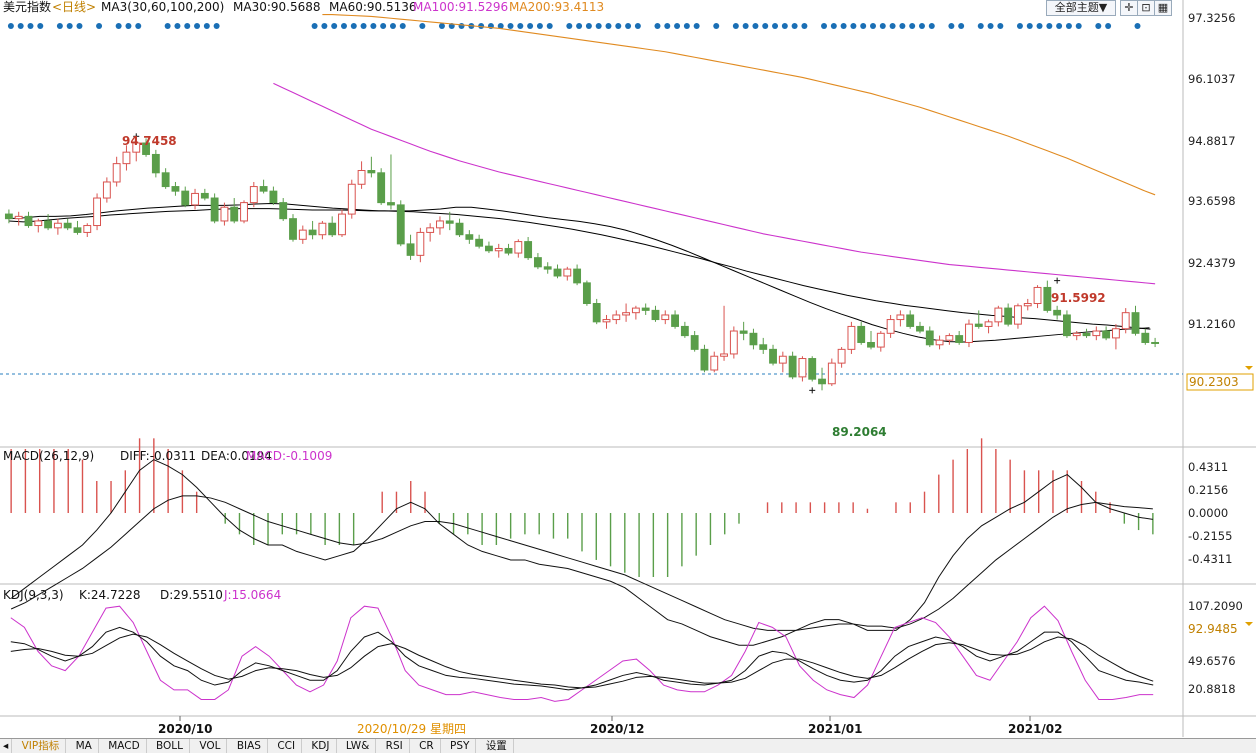 Image resolution: width=1256 pixels, height=753 pixels. I want to click on x-label-dec: 2020/12, so click(617, 729).